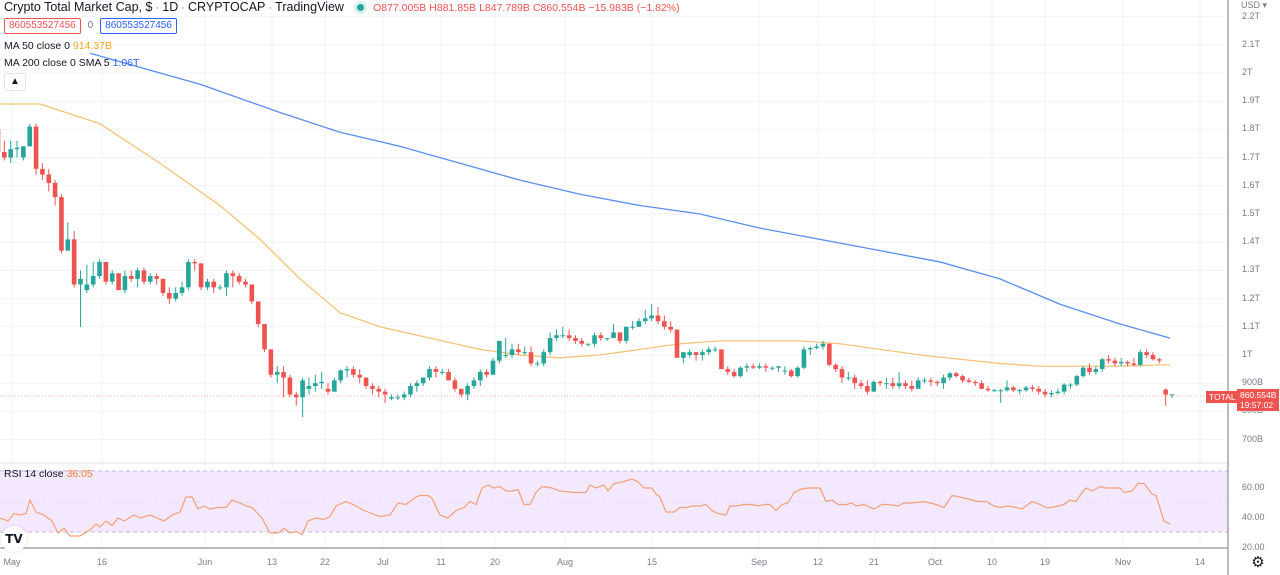 The height and width of the screenshot is (575, 1280). Describe the element at coordinates (14, 539) in the screenshot. I see `tradingview-logo: TV` at that location.